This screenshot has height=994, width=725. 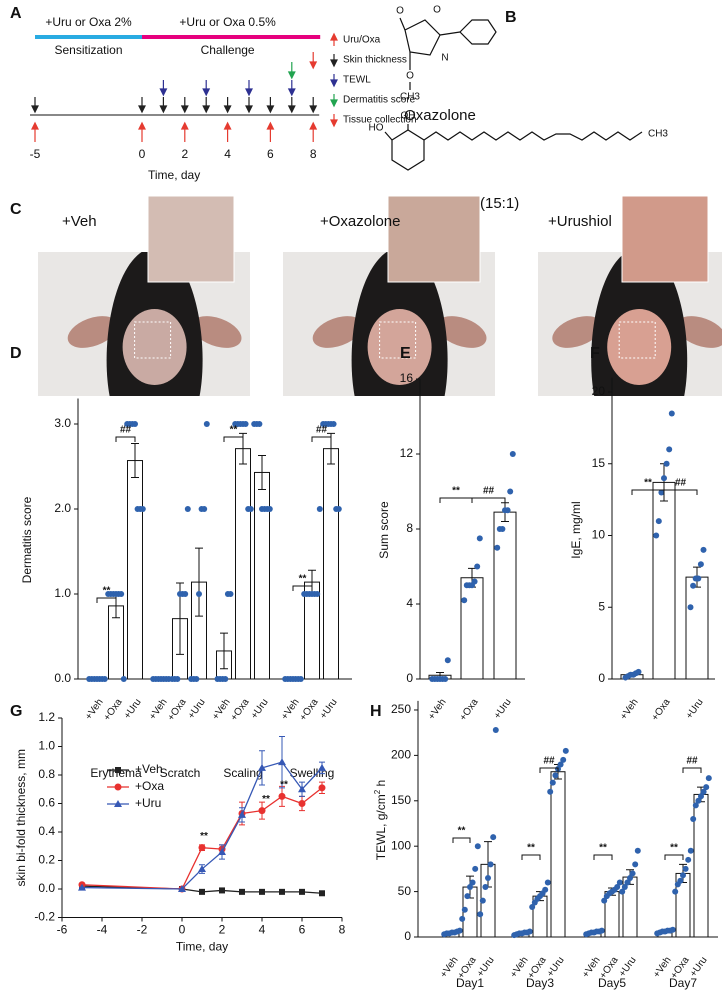 What do you see at coordinates (228, 50) in the screenshot?
I see `phase-name: Challenge` at bounding box center [228, 50].